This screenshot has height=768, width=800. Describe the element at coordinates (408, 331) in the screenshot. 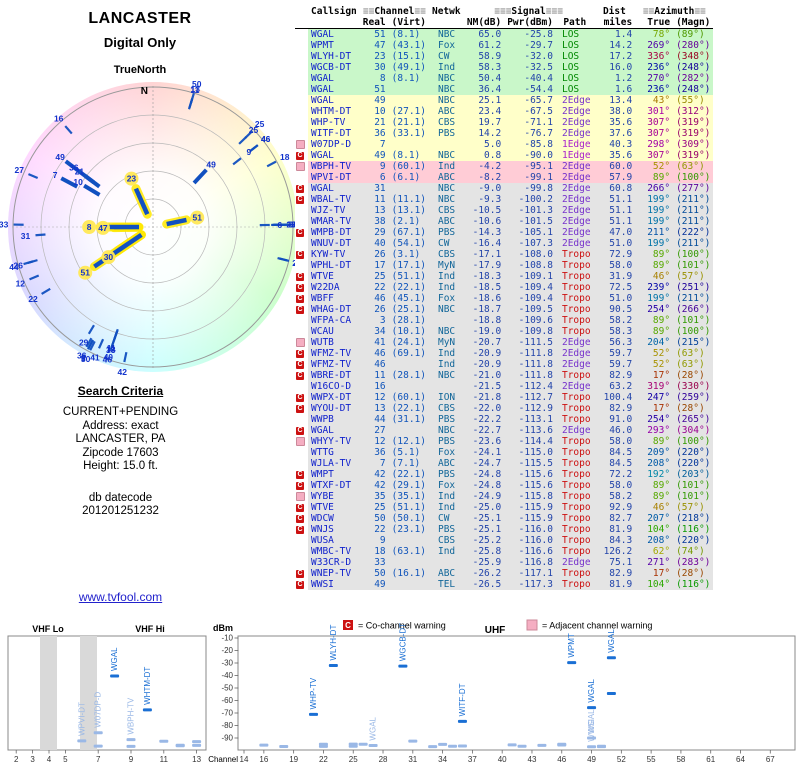

I see `cell-virtual-channel: (10.1)` at that location.